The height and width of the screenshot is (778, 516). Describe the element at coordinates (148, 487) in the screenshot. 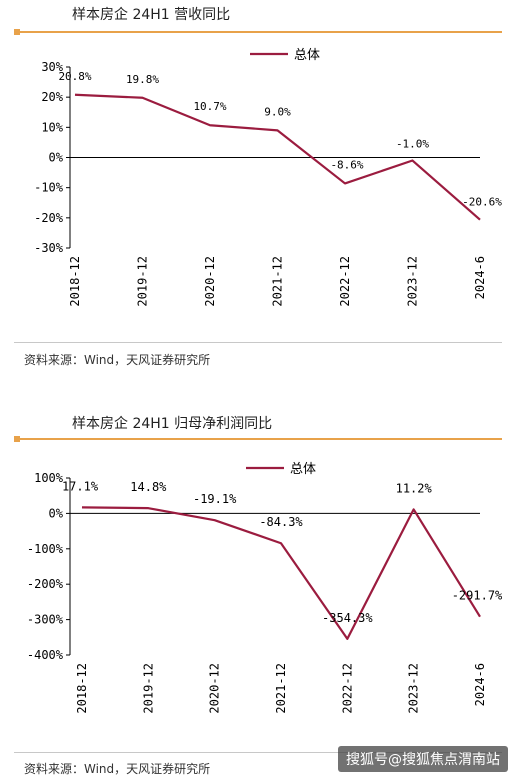

I see `data-label: 14.8%` at that location.